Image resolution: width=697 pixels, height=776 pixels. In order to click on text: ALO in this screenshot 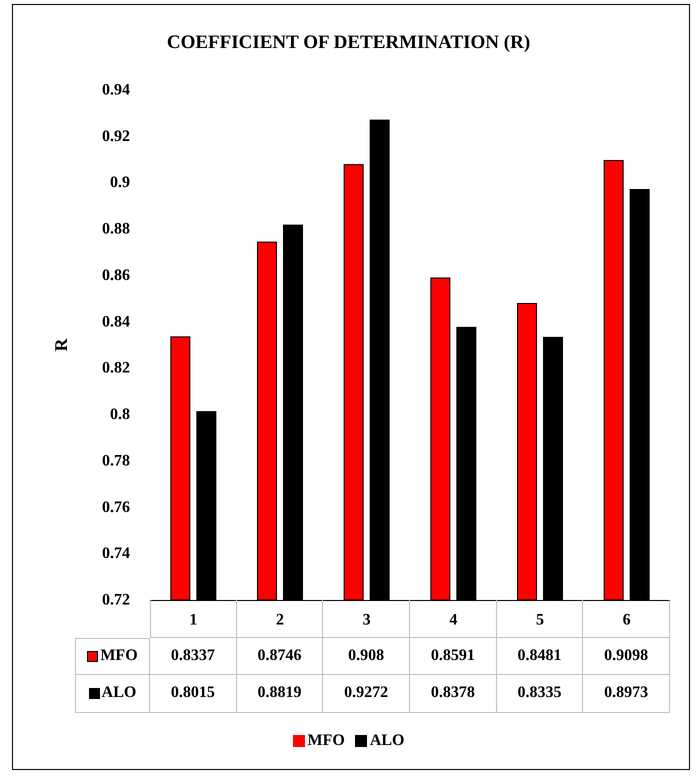, I will do `click(387, 740)`.